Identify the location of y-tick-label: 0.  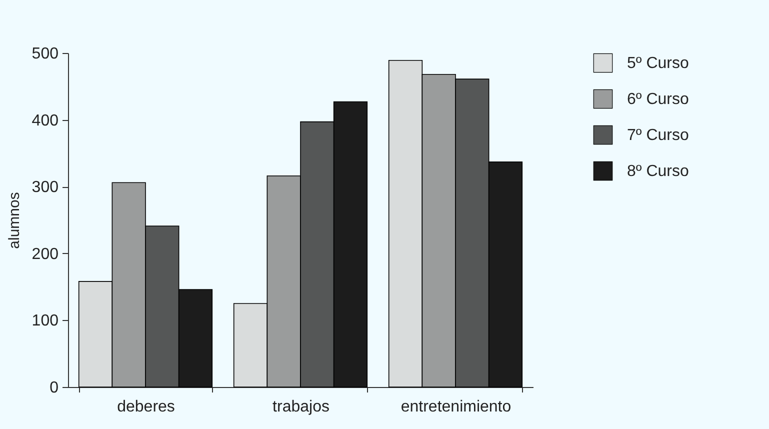
(54, 388).